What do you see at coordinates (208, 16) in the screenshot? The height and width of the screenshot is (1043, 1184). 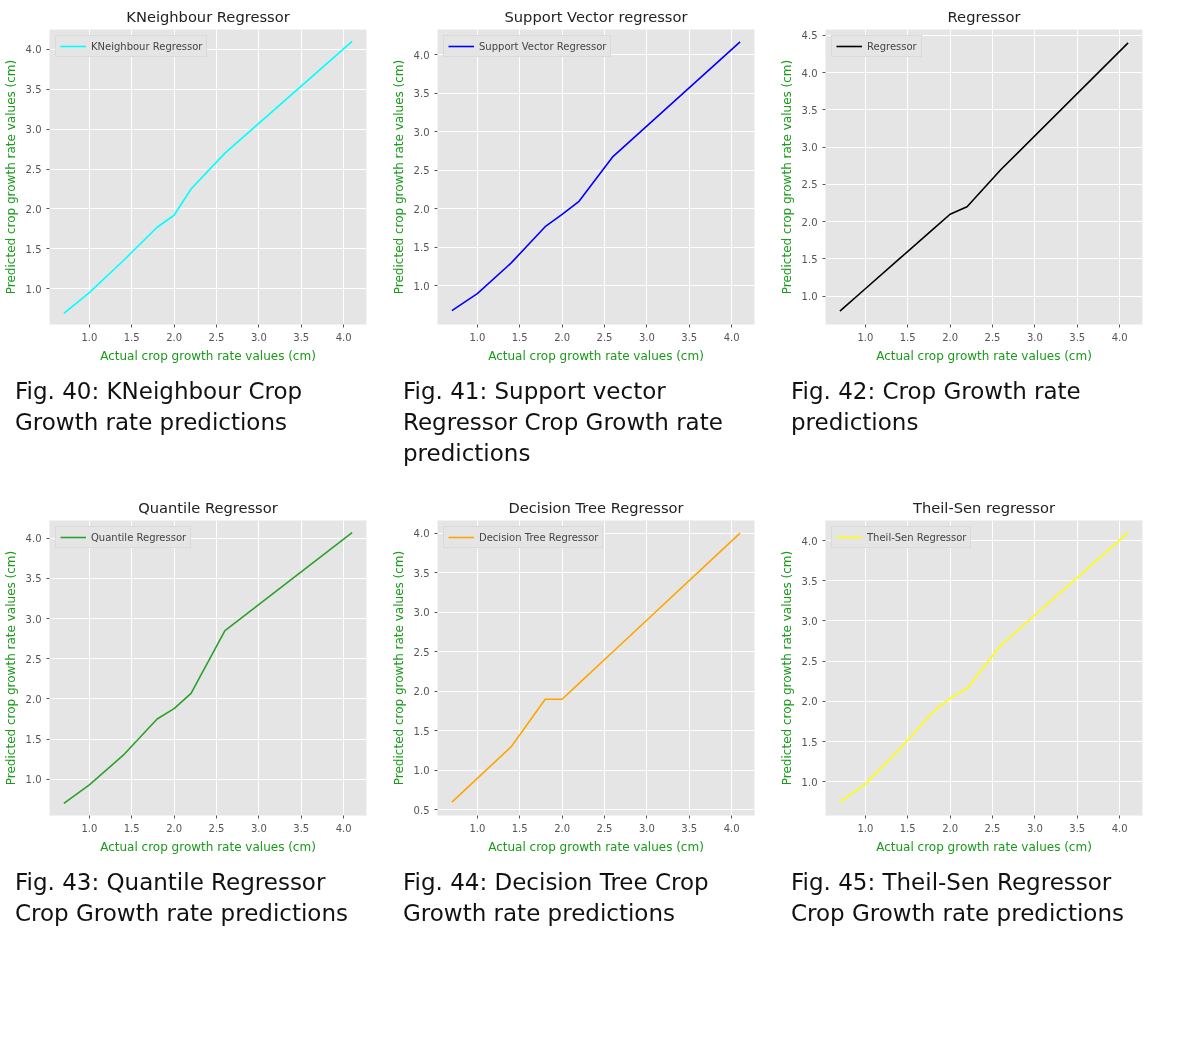 I see `chart-title: KNeighbour Regressor` at bounding box center [208, 16].